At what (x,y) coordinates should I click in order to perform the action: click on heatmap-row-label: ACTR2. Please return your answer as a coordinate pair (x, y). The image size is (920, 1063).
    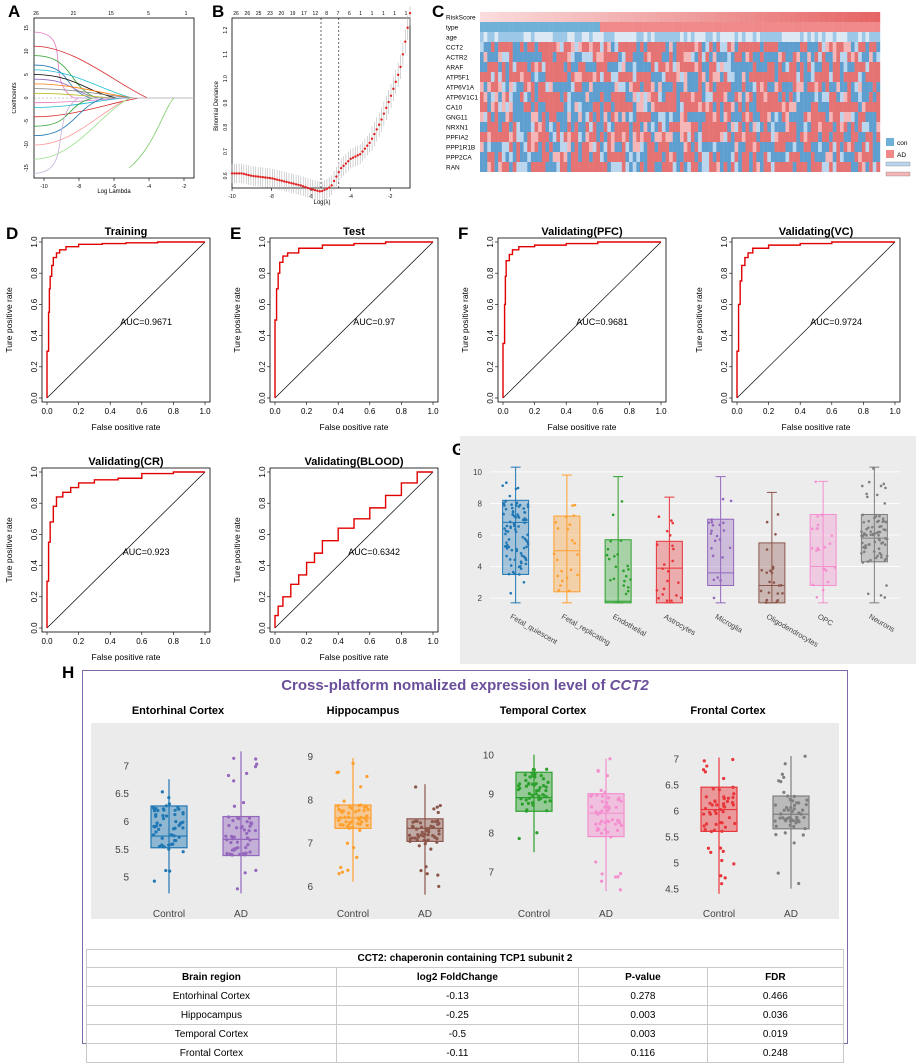
    Looking at the image, I should click on (457, 58).